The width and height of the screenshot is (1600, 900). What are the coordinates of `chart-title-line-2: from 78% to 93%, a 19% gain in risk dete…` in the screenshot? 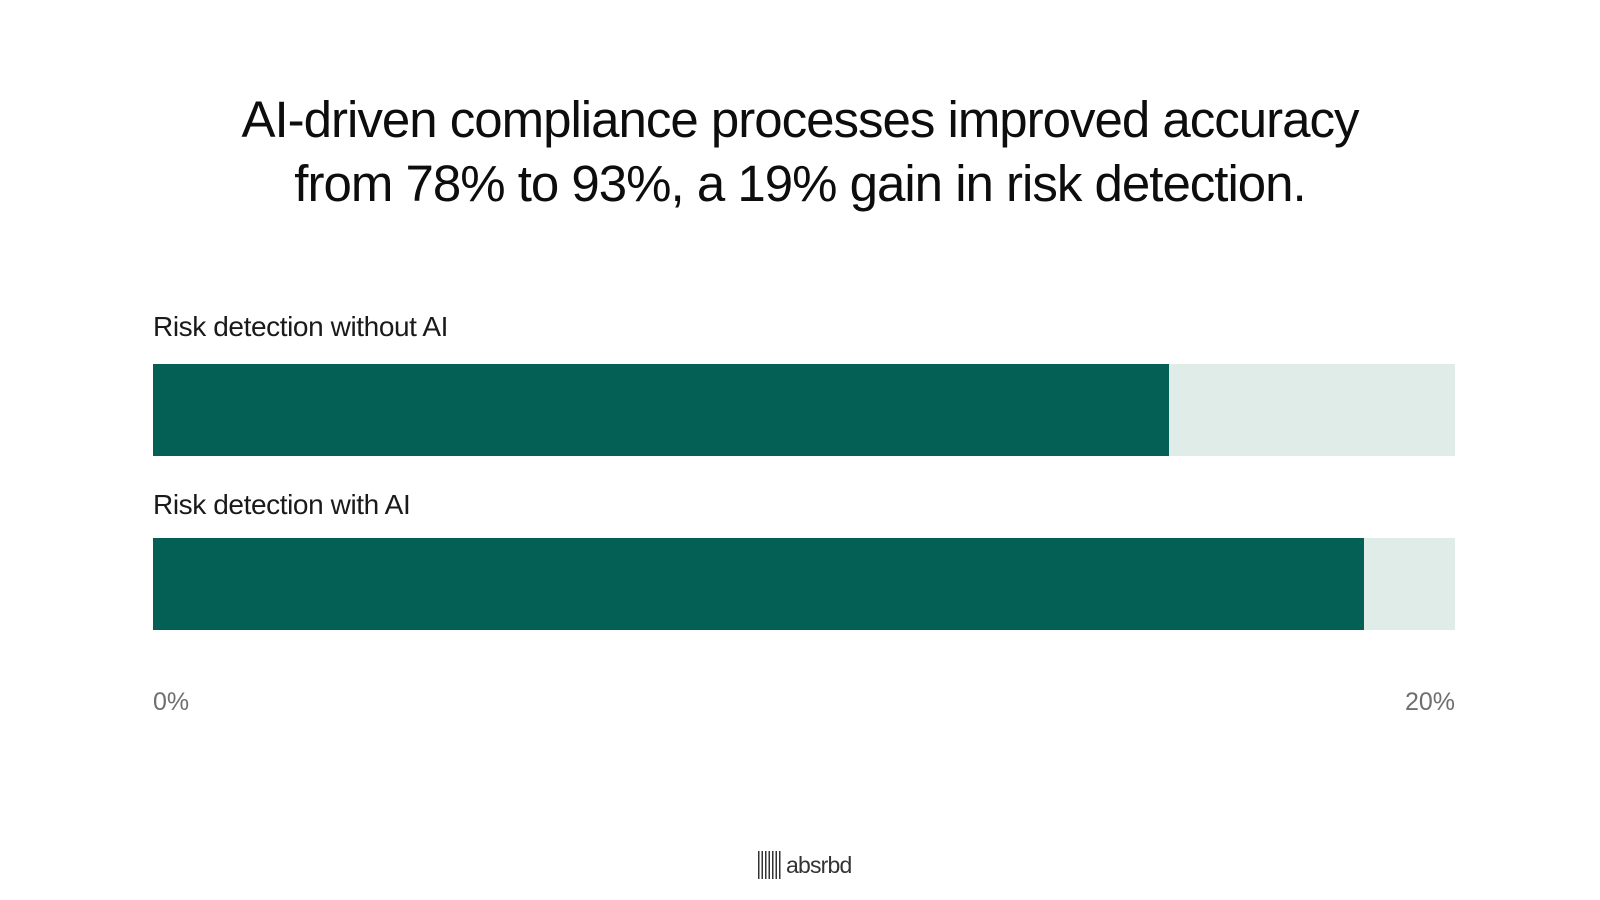 It's located at (800, 183).